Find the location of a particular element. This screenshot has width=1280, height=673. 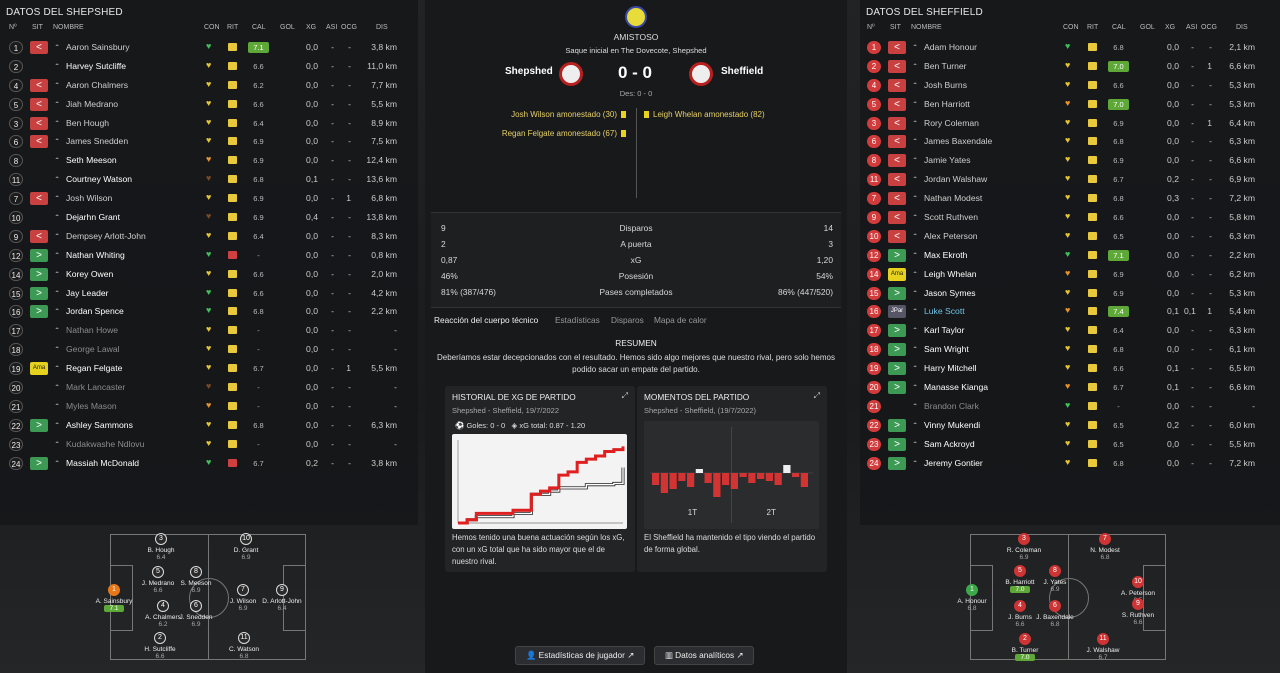

formation-player: 8 S. Meeson 6.9 is located at coordinates (196, 580).